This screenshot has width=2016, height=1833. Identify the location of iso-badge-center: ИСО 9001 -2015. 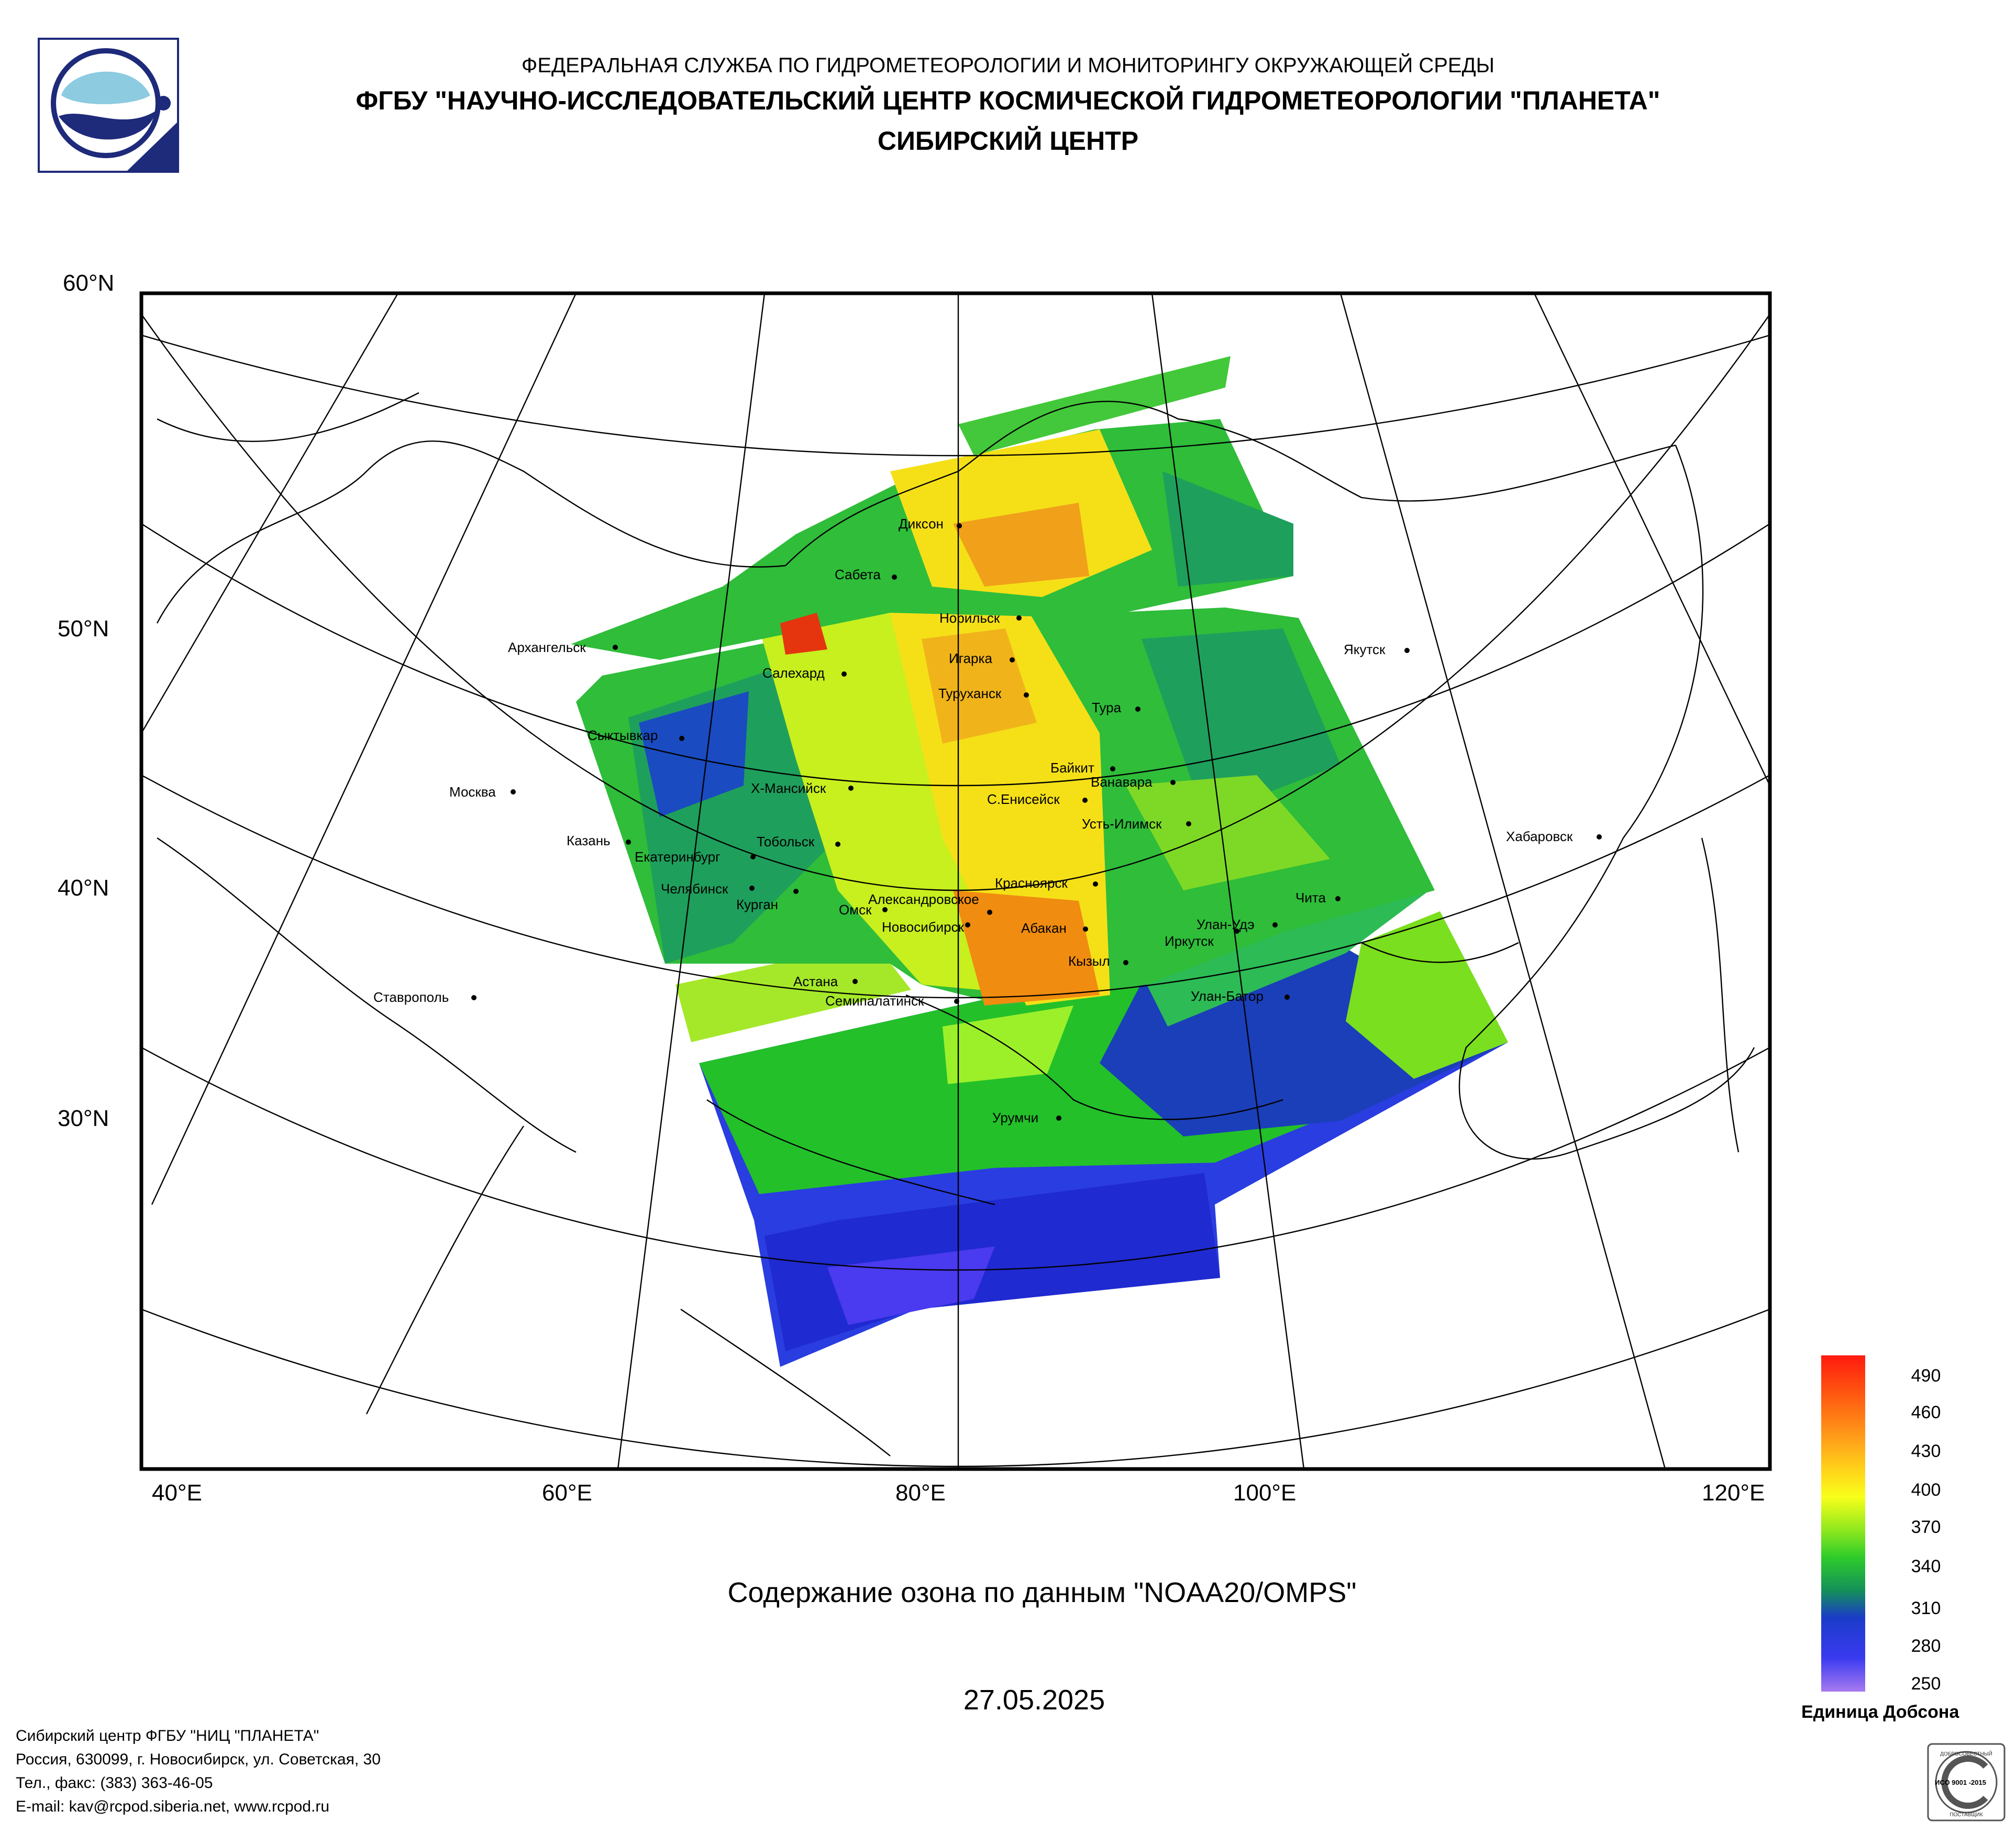
(1961, 1782).